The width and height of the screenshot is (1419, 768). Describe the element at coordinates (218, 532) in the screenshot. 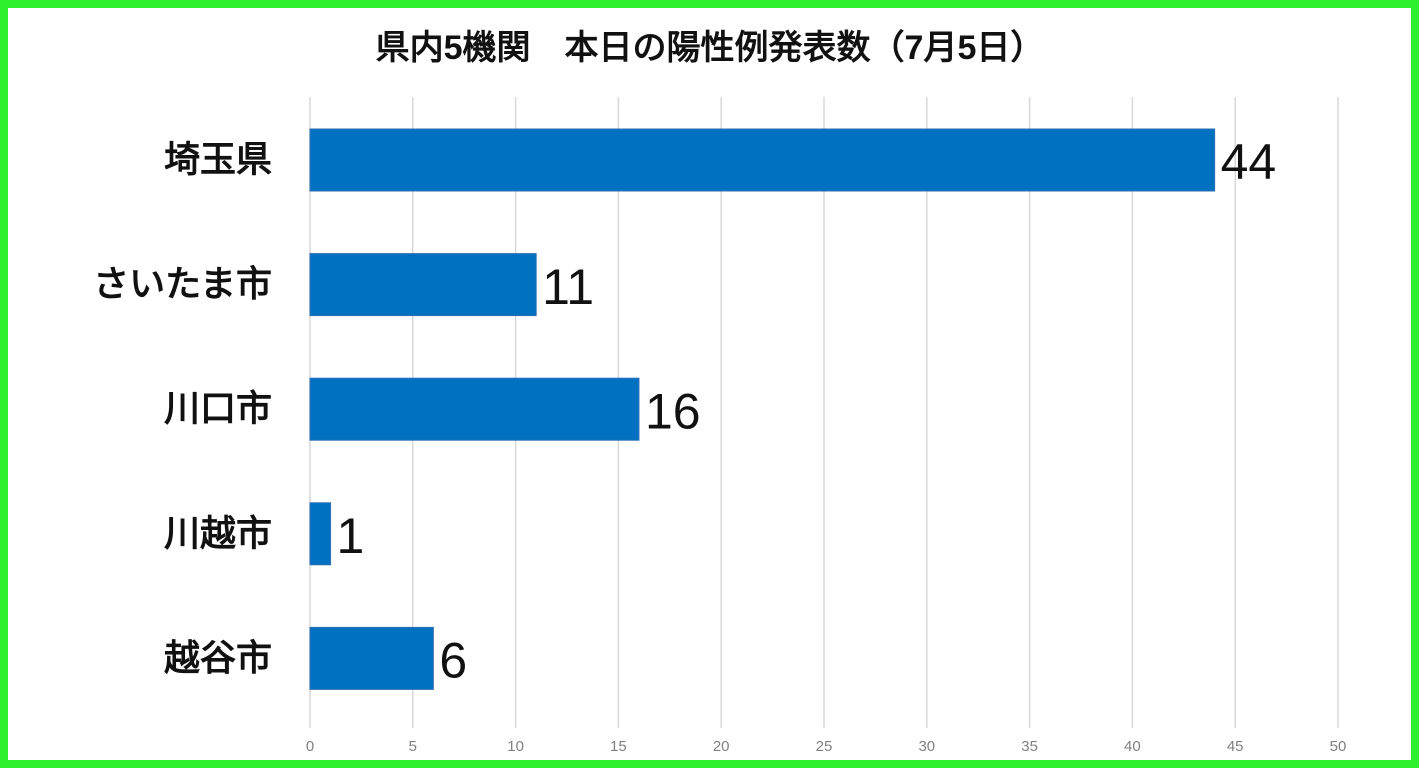

I see `y-tick-label: 川越市` at that location.